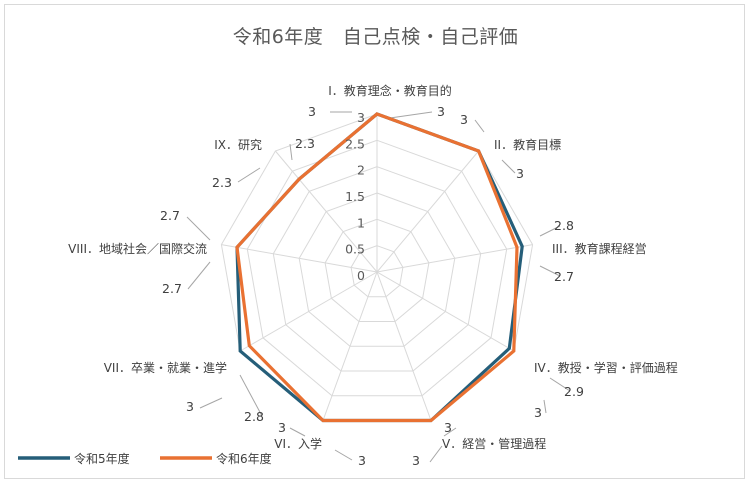  Describe the element at coordinates (361, 222) in the screenshot. I see `radial-tick-label: 1` at that location.